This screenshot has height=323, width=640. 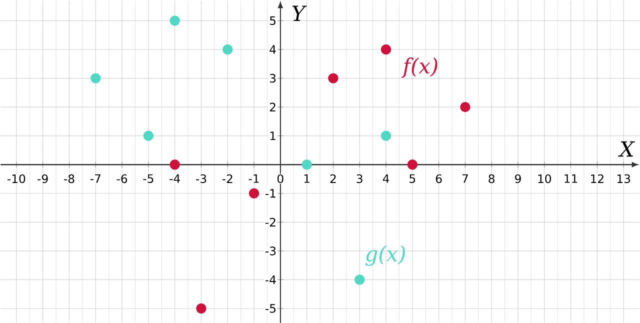 What do you see at coordinates (201, 178) in the screenshot?
I see `x-tick-label: -3` at bounding box center [201, 178].